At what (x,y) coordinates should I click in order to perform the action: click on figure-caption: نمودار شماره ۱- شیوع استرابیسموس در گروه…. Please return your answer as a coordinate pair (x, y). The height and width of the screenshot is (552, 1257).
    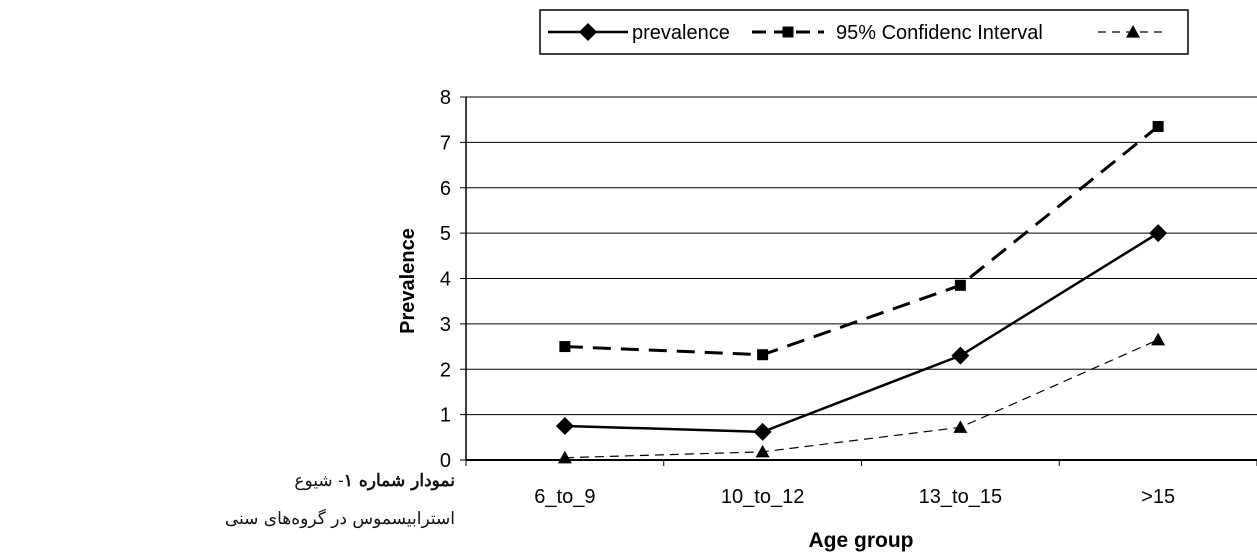
    Looking at the image, I should click on (335, 500).